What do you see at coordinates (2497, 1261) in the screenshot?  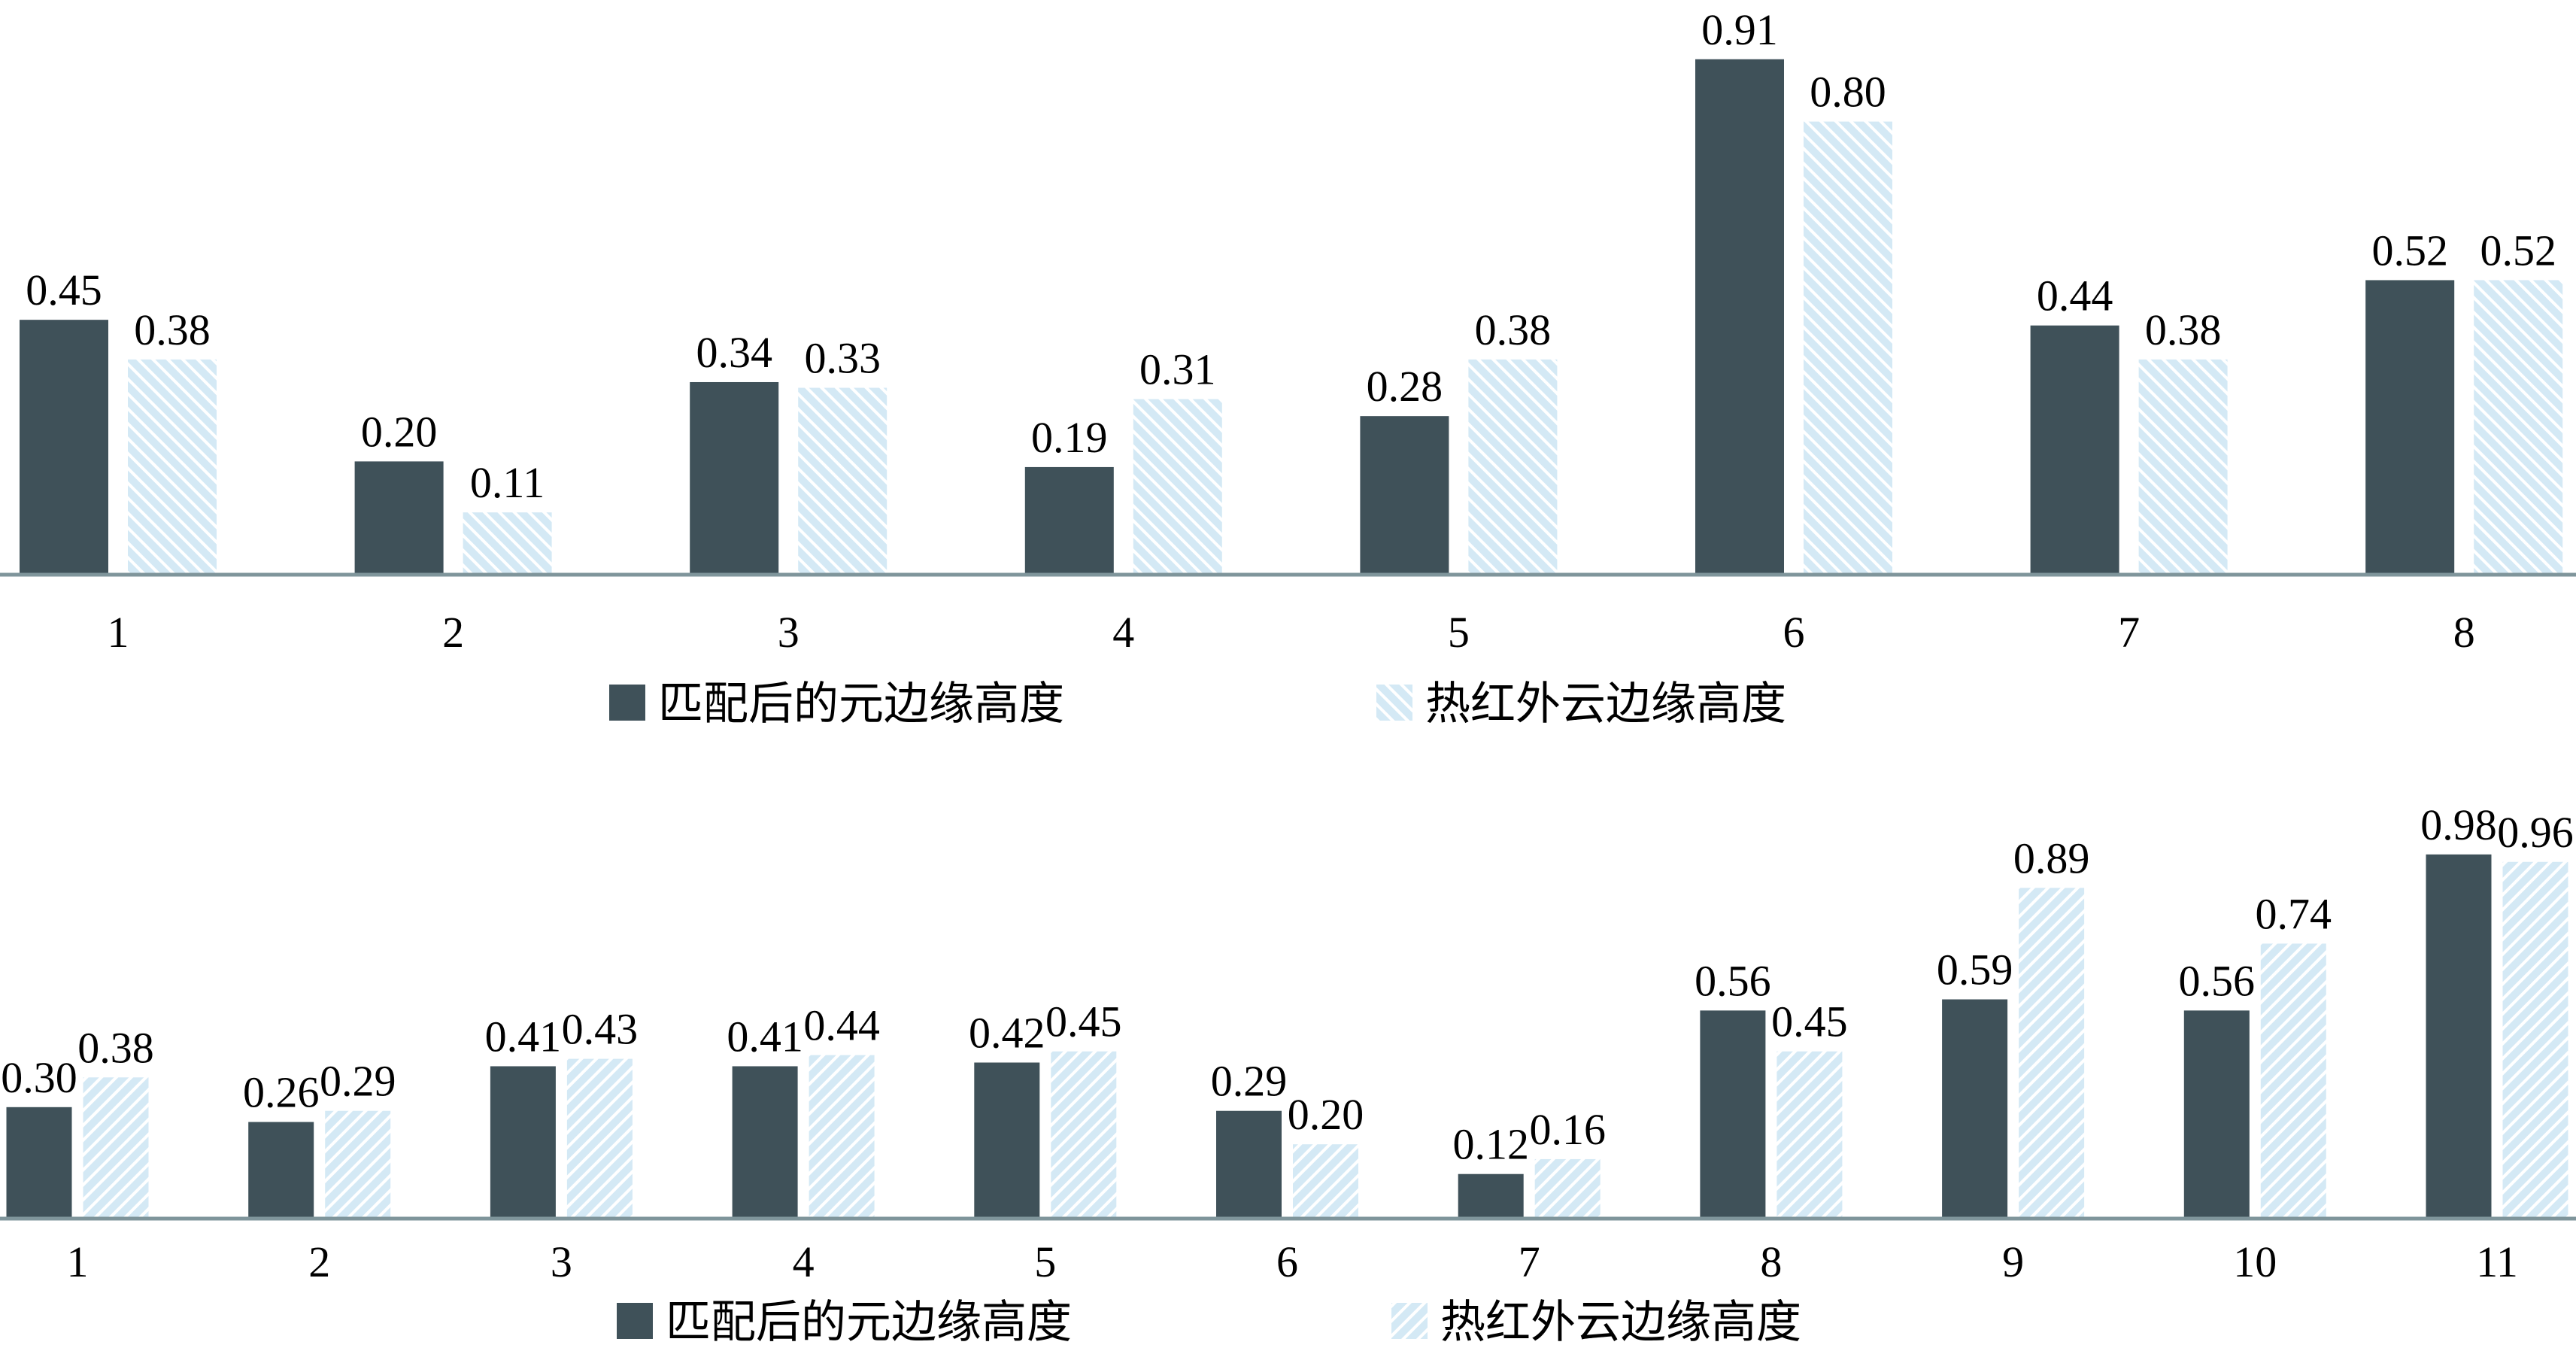 I see `x-tick-label: 11` at bounding box center [2497, 1261].